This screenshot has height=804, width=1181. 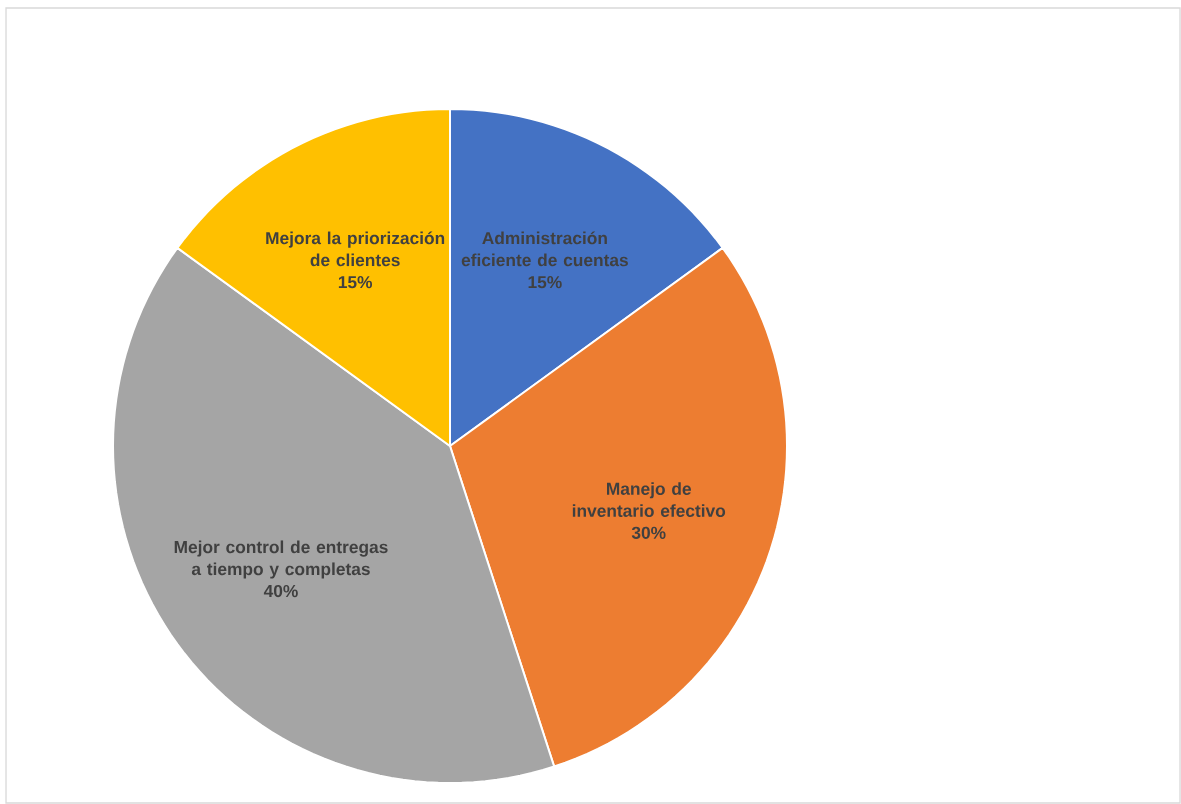 What do you see at coordinates (280, 591) in the screenshot?
I see `data-label: 40%` at bounding box center [280, 591].